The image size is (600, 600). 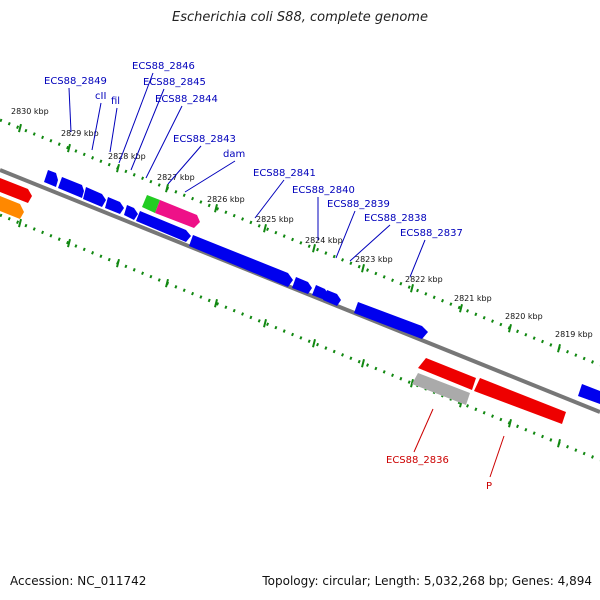 What do you see at coordinates (300, 17) in the screenshot?
I see `map-title: Escherichia coli S88, complete genome` at bounding box center [300, 17].